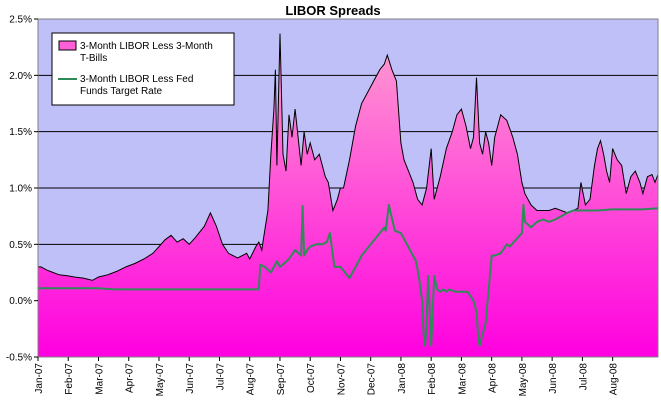  Describe the element at coordinates (20, 132) in the screenshot. I see `y-tick-label: 1.5%` at that location.